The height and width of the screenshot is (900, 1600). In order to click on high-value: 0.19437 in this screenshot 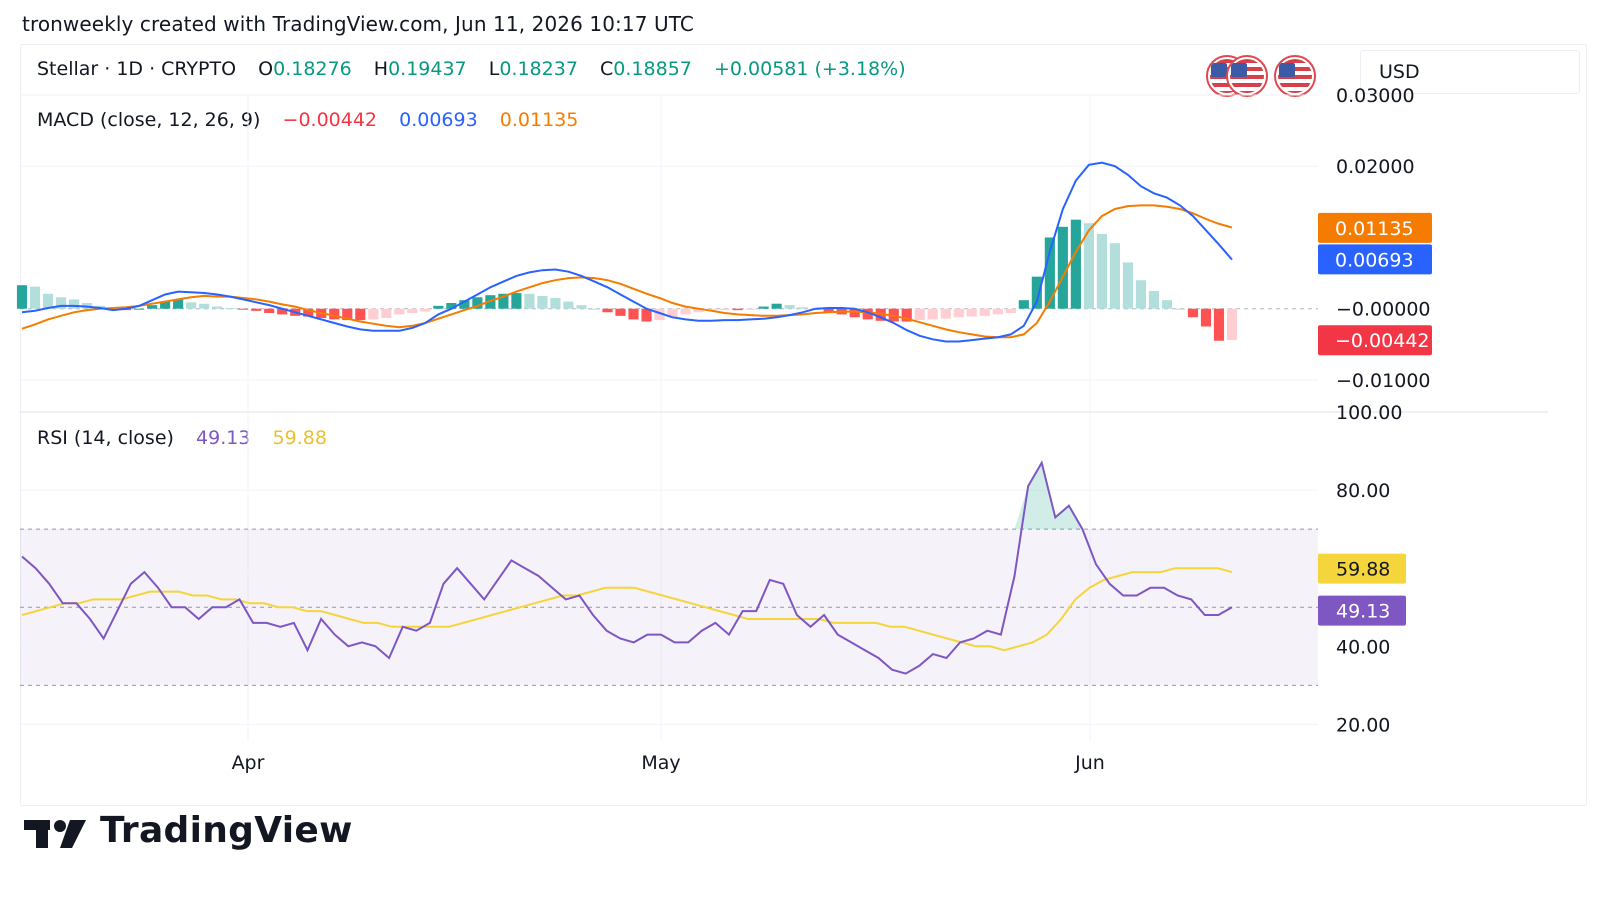, I will do `click(427, 69)`.